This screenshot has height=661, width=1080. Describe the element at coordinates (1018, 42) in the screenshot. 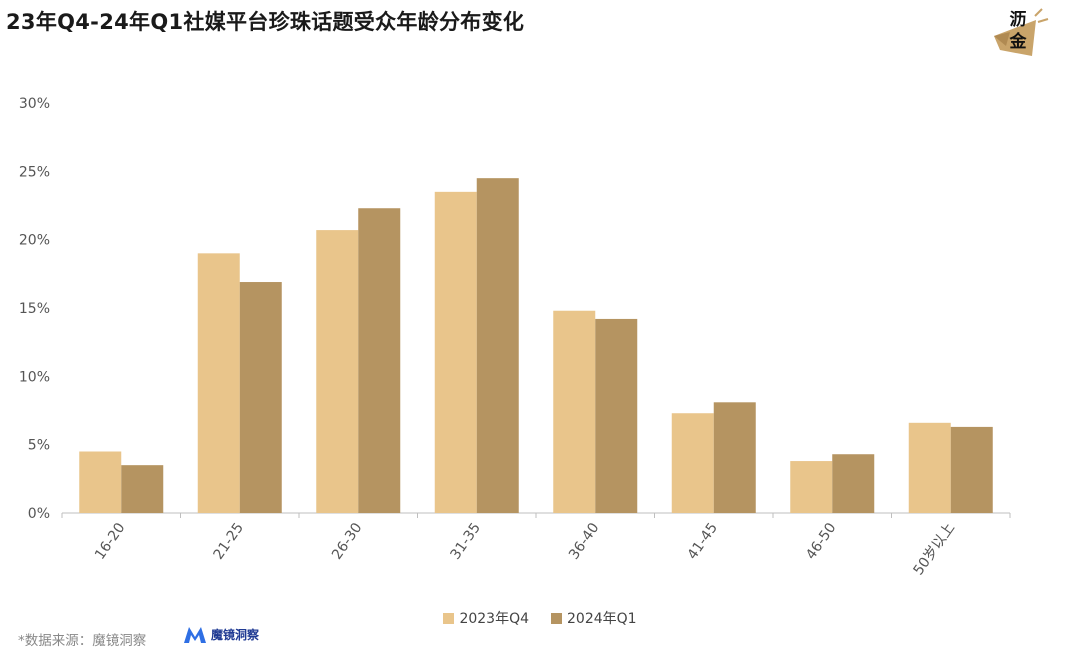

I see `logo-text-bottom: 金` at that location.